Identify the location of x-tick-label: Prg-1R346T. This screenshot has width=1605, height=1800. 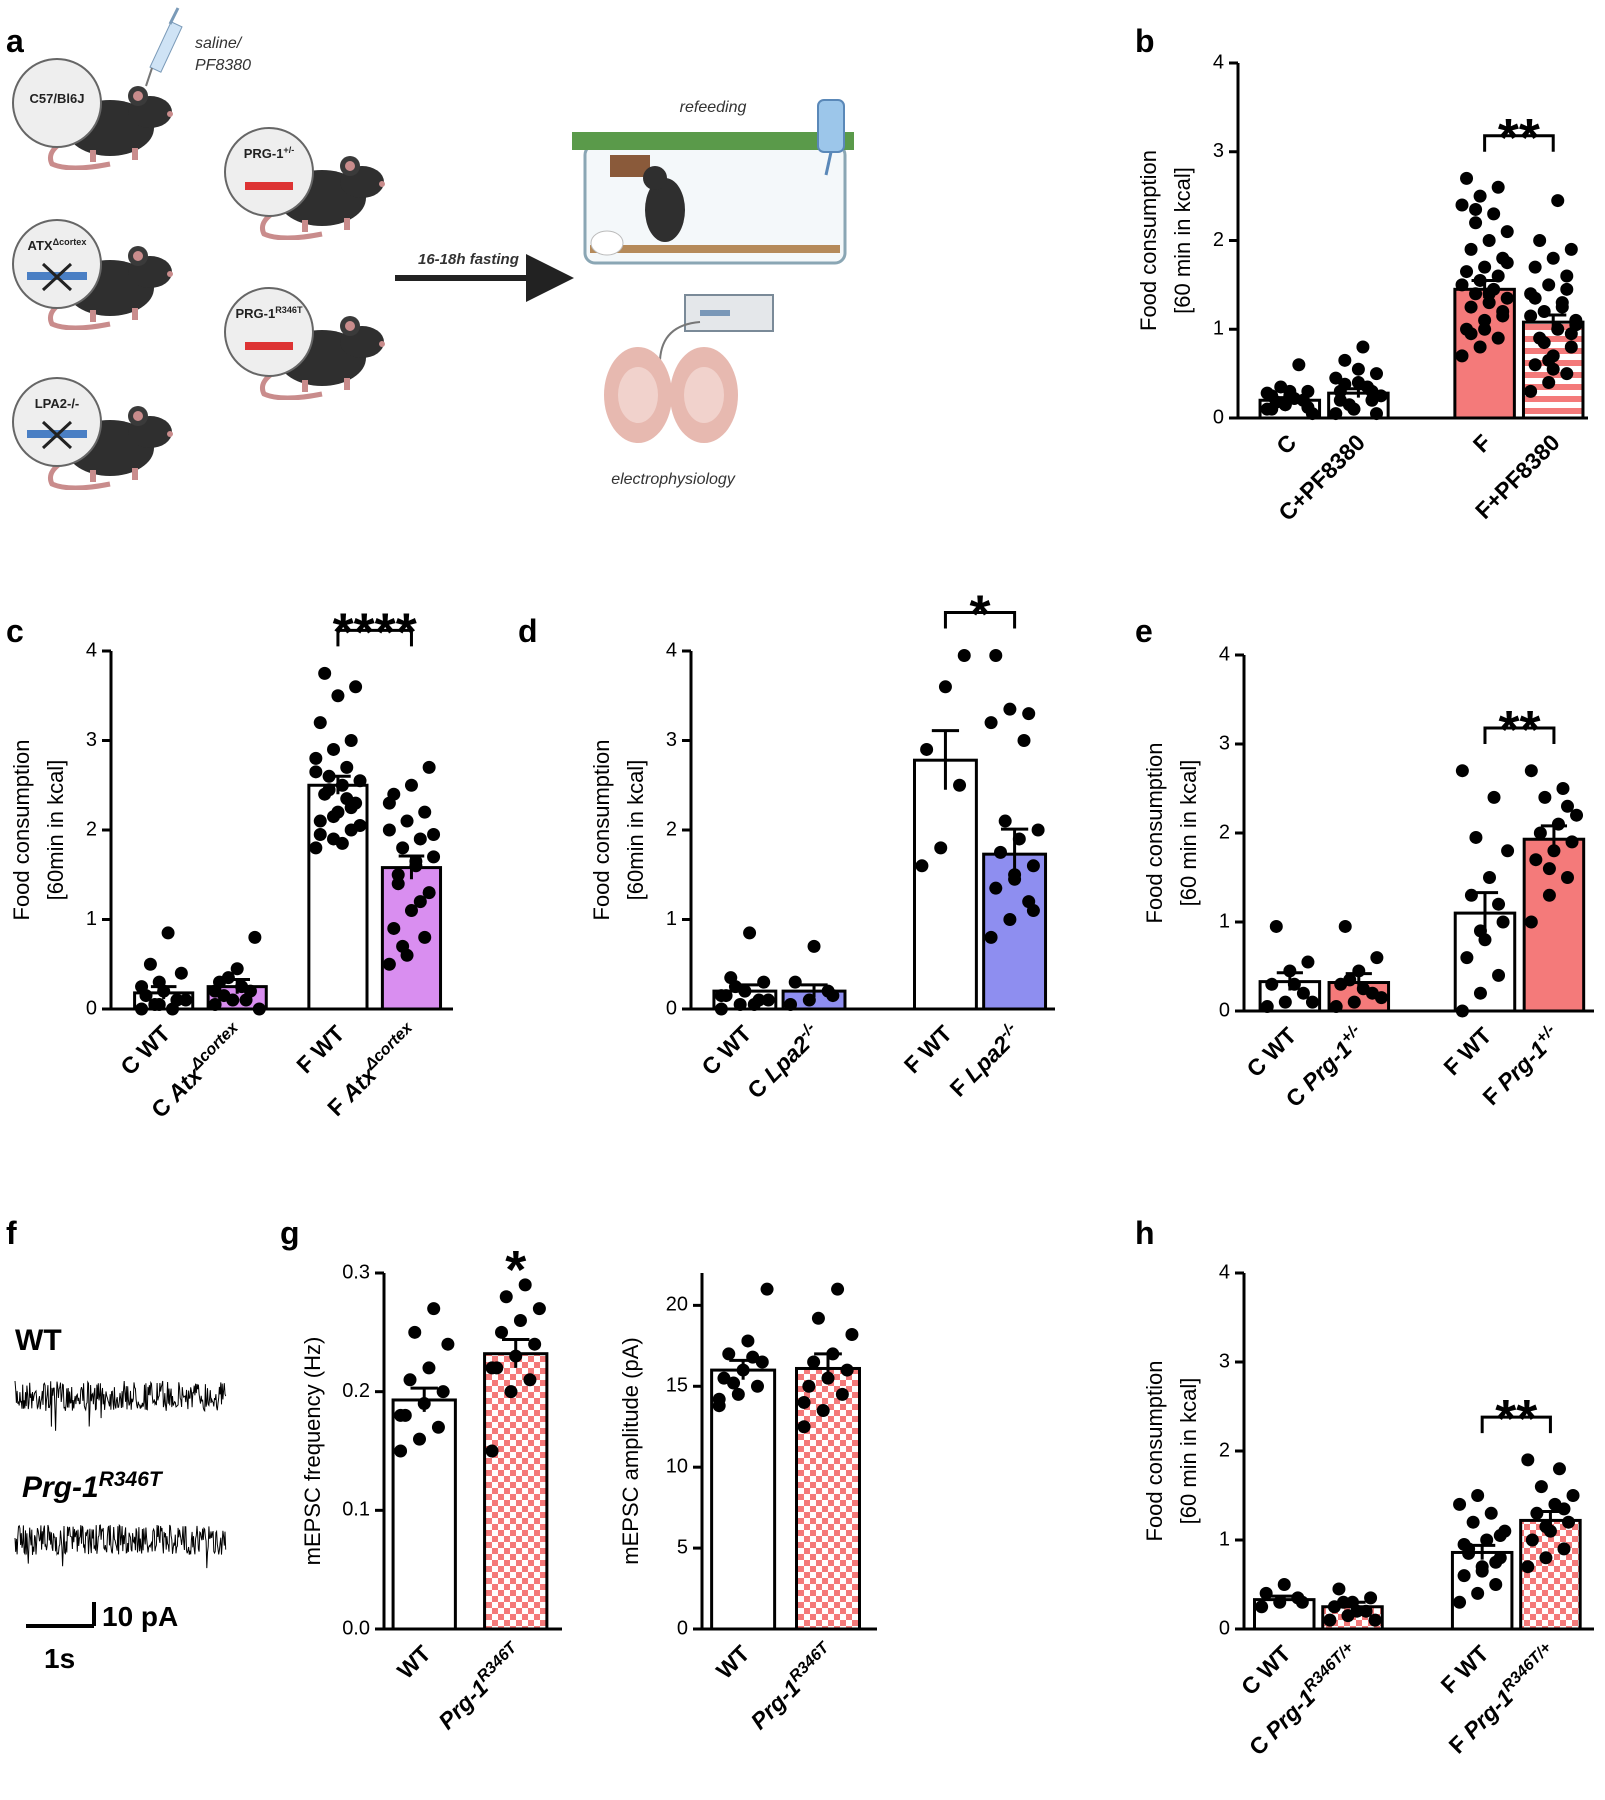
(792, 1686).